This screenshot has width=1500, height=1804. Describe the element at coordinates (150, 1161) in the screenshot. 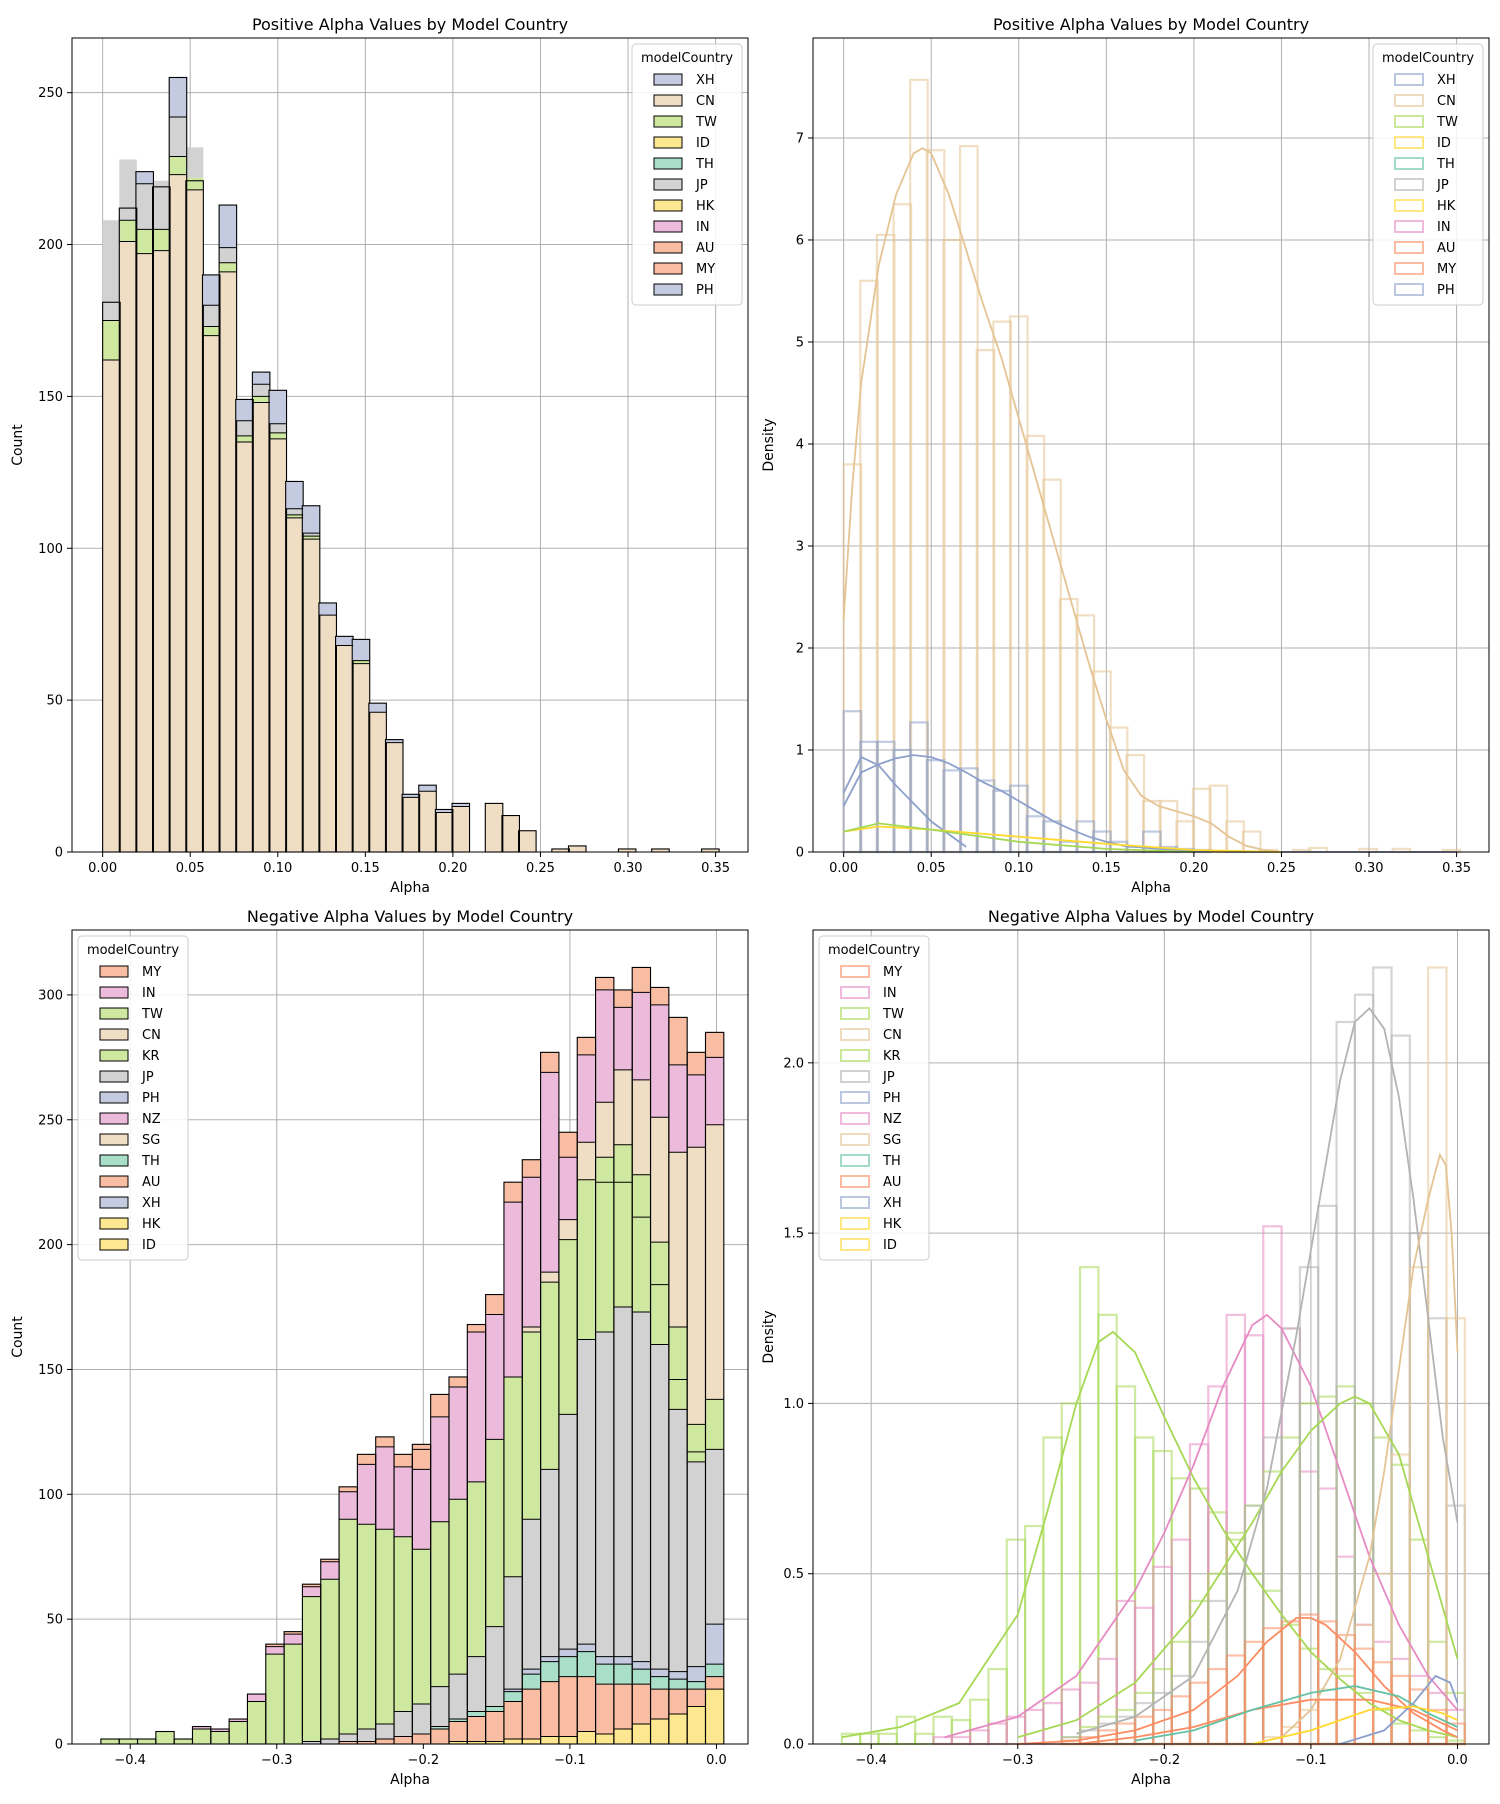

I see `legend-label: TH` at that location.